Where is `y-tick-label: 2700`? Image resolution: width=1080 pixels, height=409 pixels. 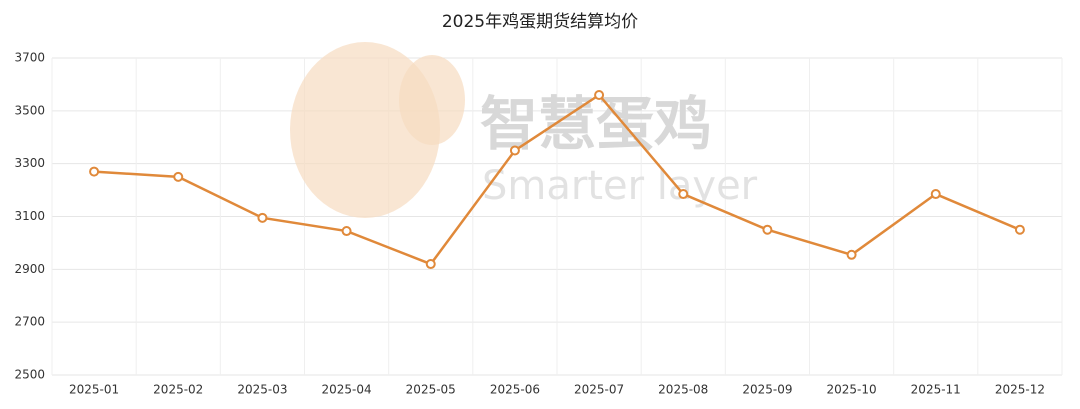
y-tick-label: 2700 is located at coordinates (29, 322).